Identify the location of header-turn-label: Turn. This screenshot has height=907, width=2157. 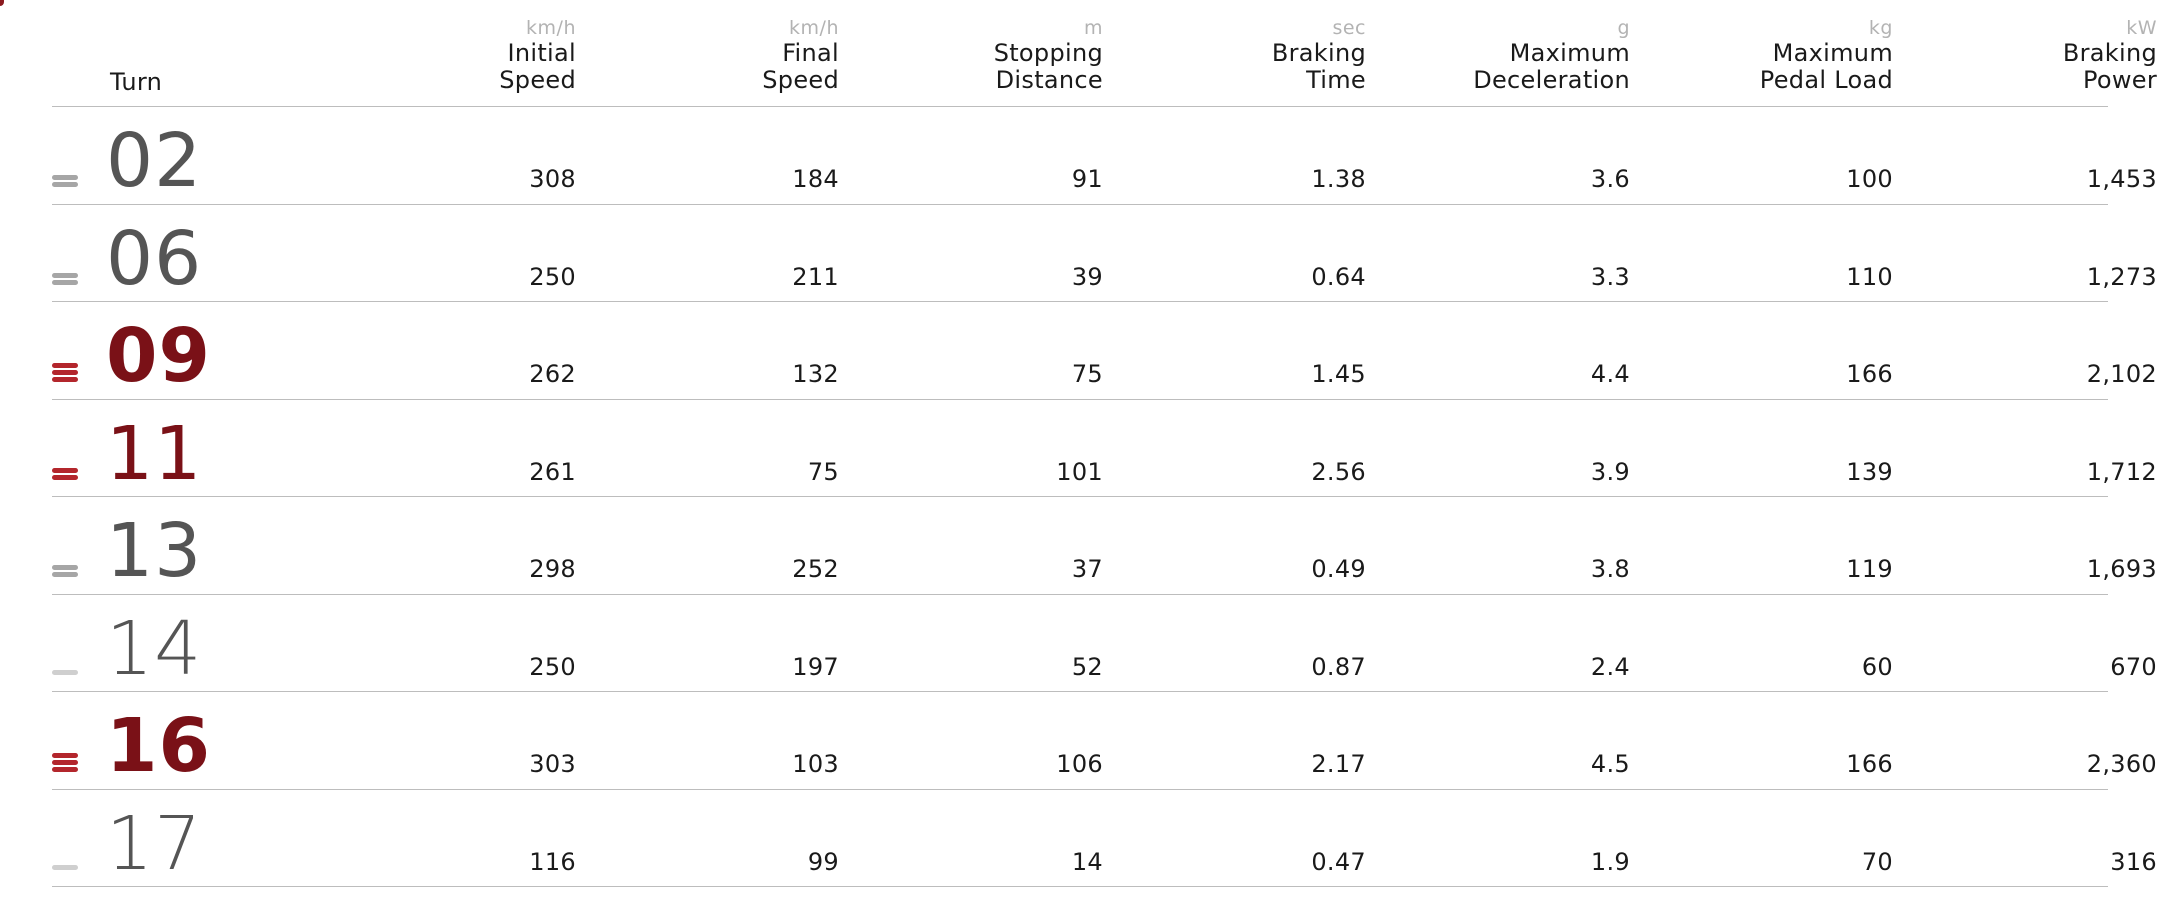
(136, 82).